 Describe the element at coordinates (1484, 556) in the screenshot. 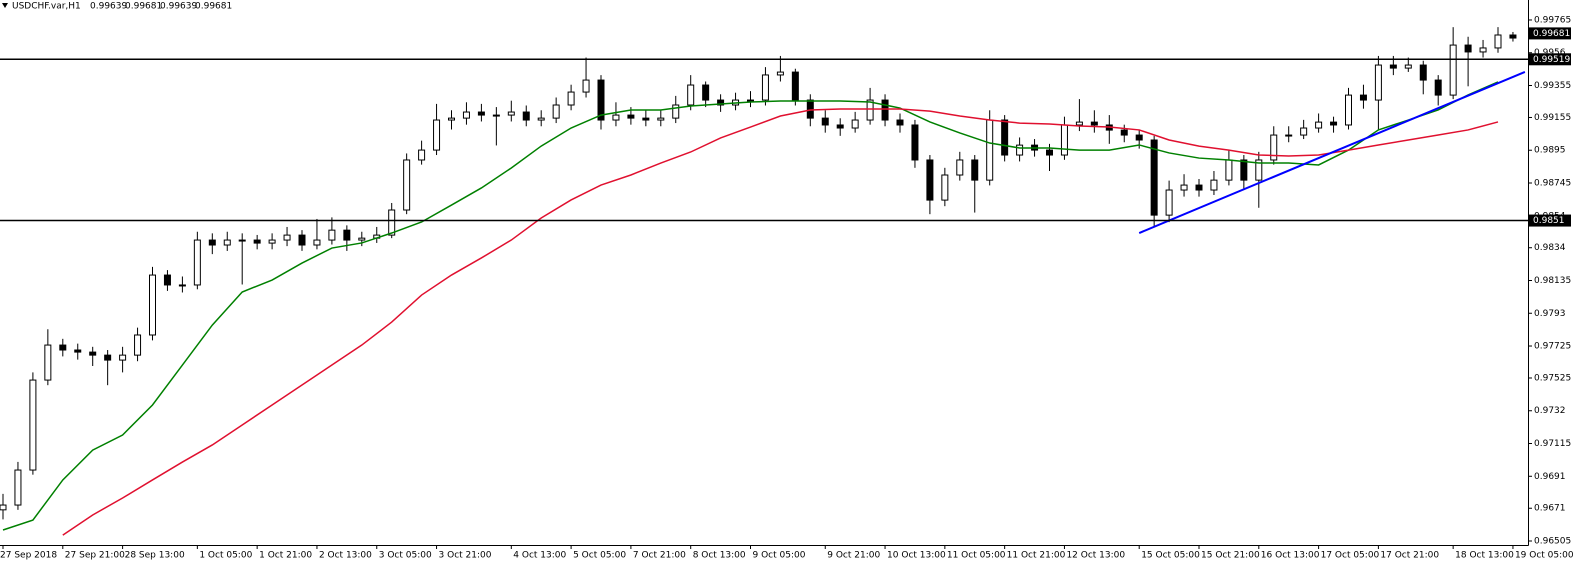

I see `x-tick-label: 18 Oct 13:00` at that location.